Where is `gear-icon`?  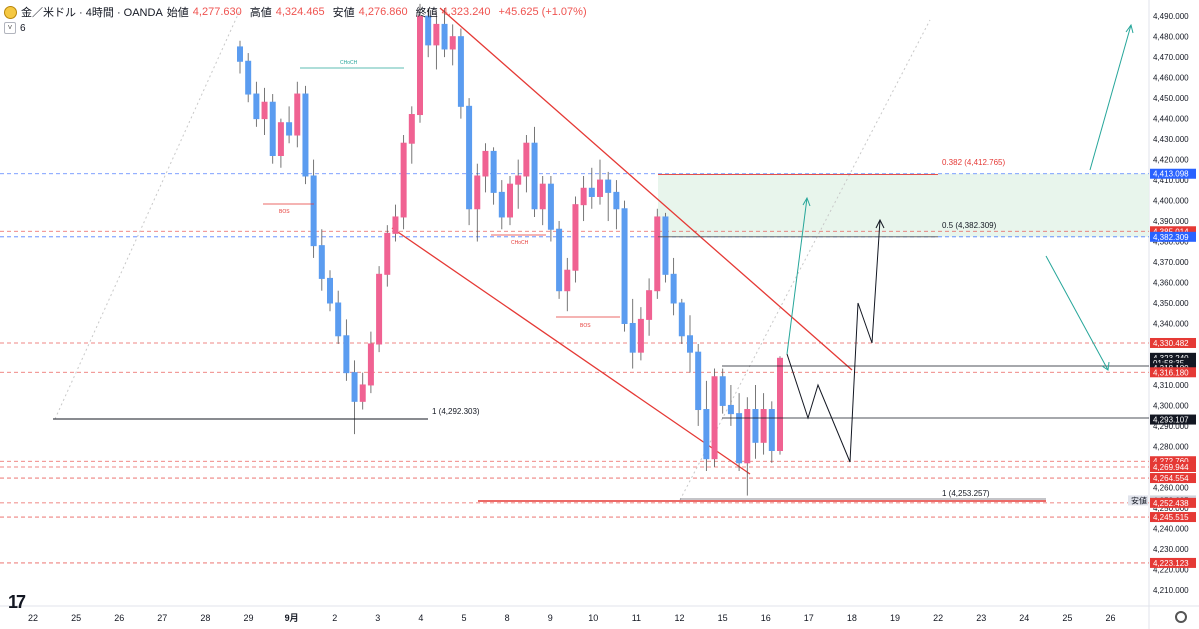 gear-icon is located at coordinates (1181, 617).